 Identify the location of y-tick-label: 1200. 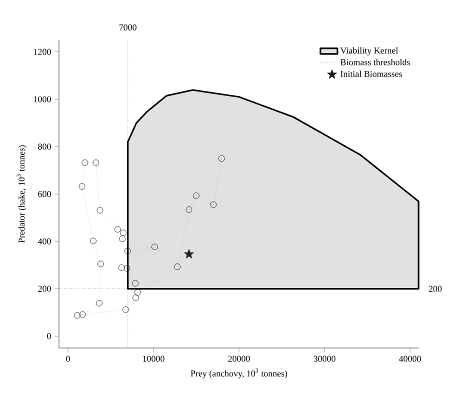
(42, 51).